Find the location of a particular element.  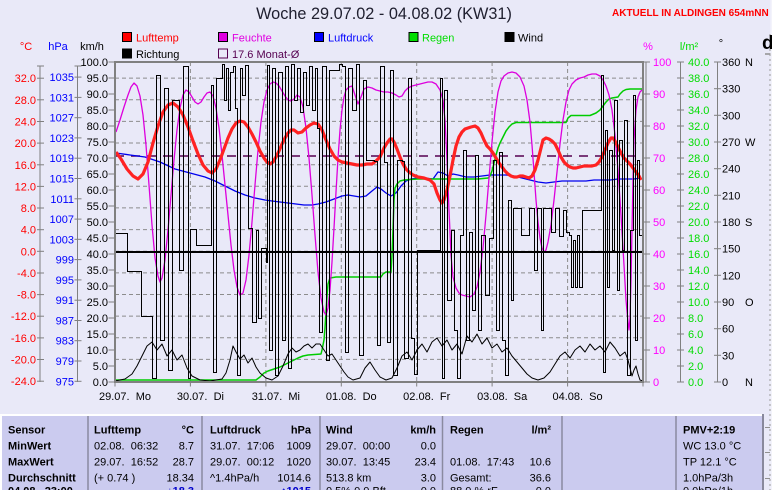

svg-text: 1015 is located at coordinates (62, 180).